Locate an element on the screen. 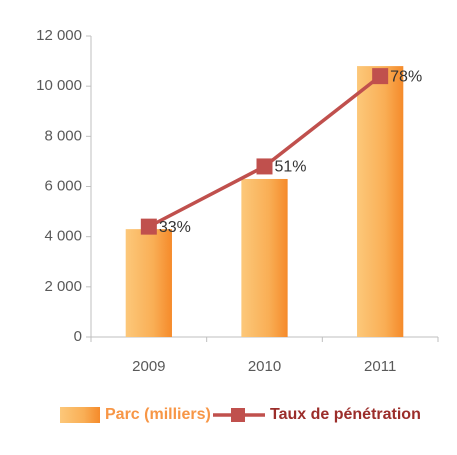 This screenshot has width=457, height=455. y-tick-label: 4 000 is located at coordinates (63, 236).